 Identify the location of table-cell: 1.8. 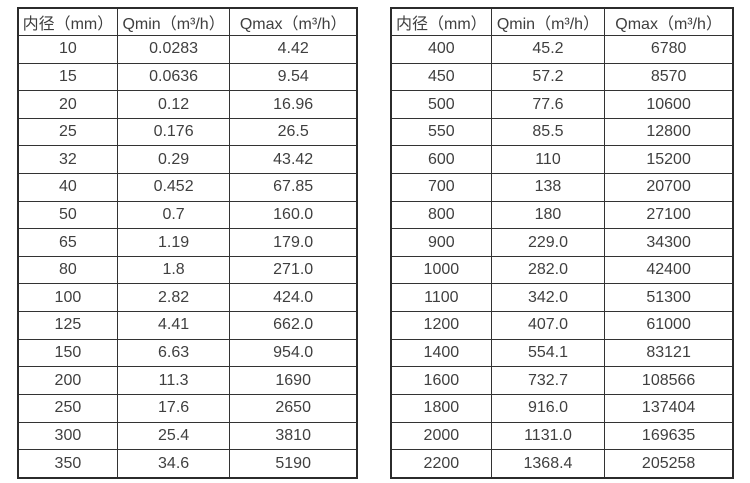
(173, 270).